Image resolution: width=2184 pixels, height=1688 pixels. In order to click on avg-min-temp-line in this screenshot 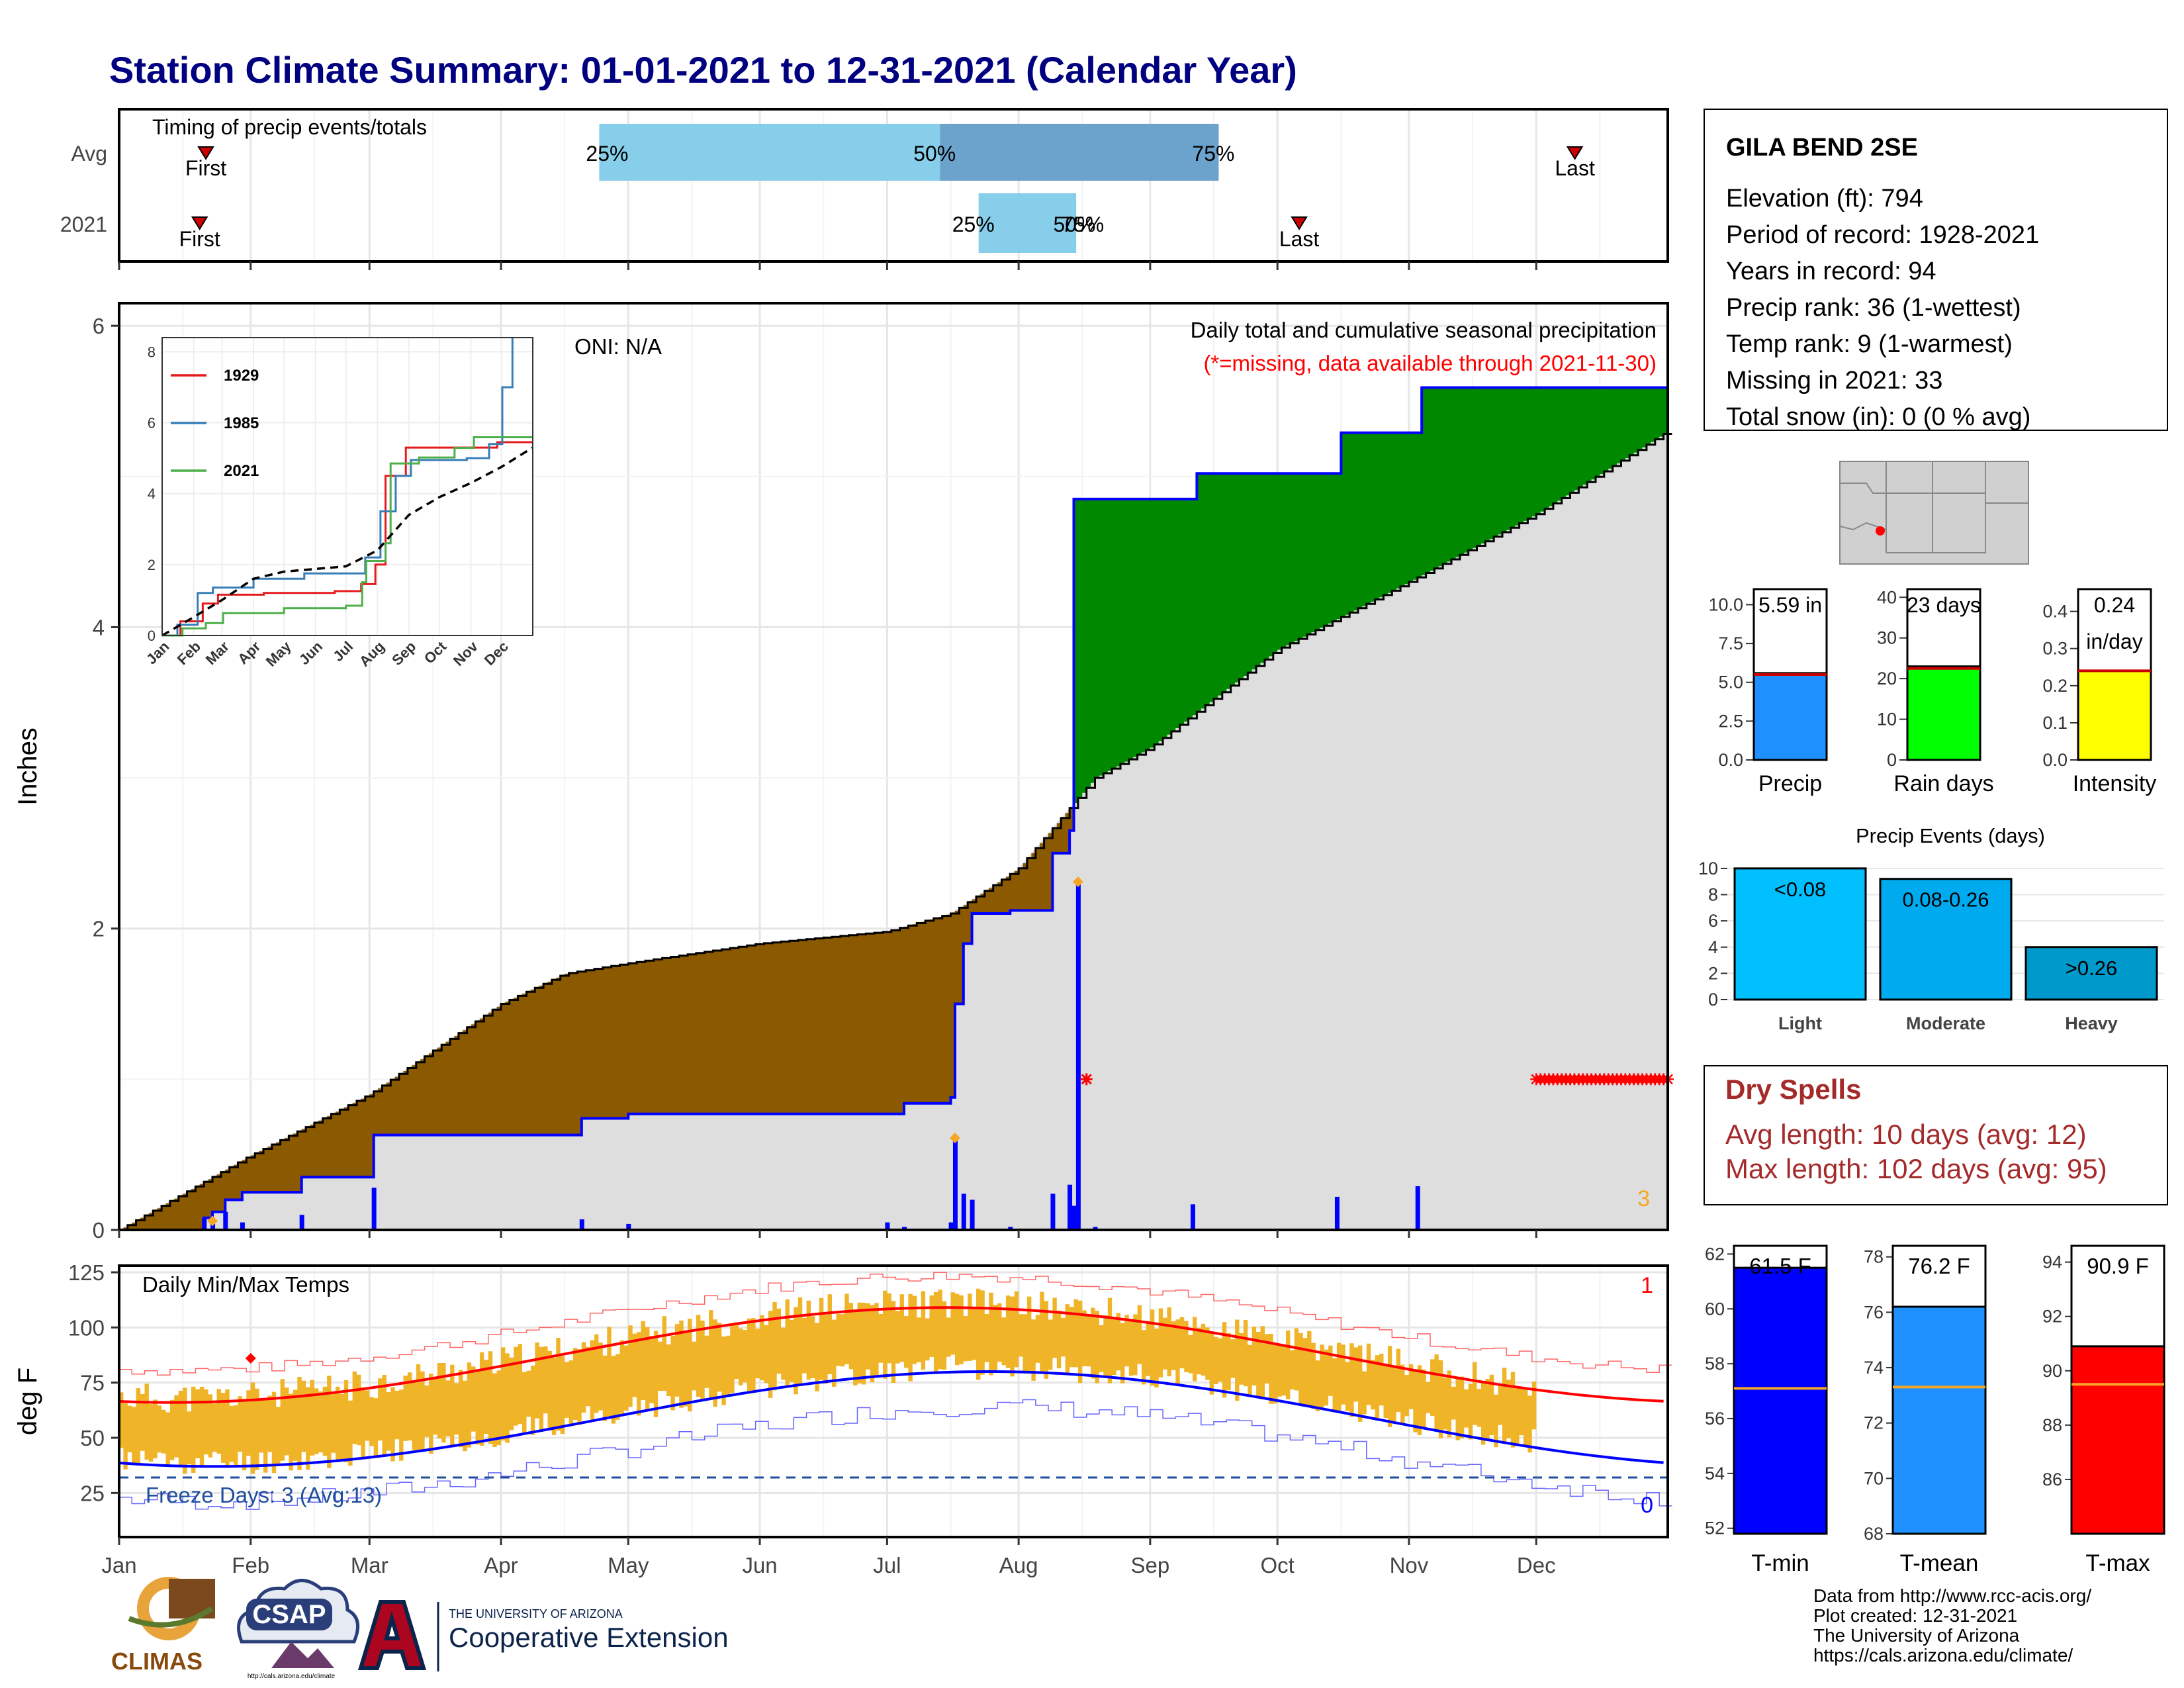, I will do `click(891, 1419)`.